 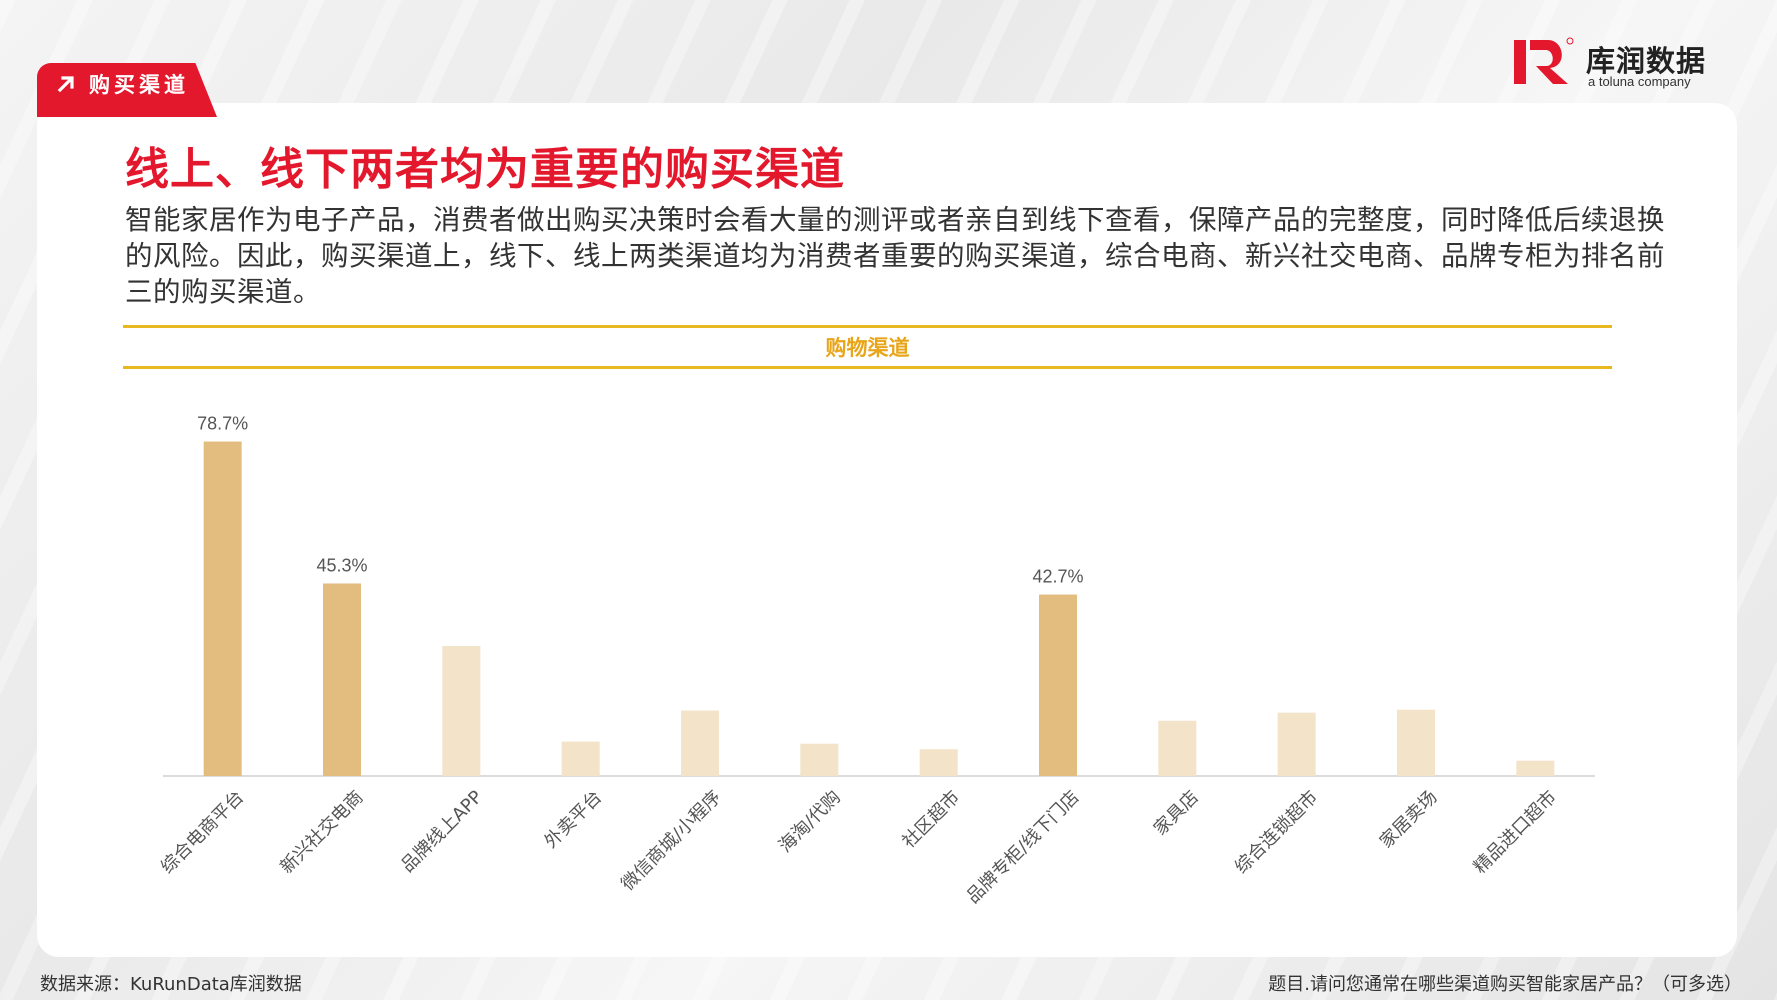 What do you see at coordinates (1646, 61) in the screenshot?
I see `brand-name: 库润数据` at bounding box center [1646, 61].